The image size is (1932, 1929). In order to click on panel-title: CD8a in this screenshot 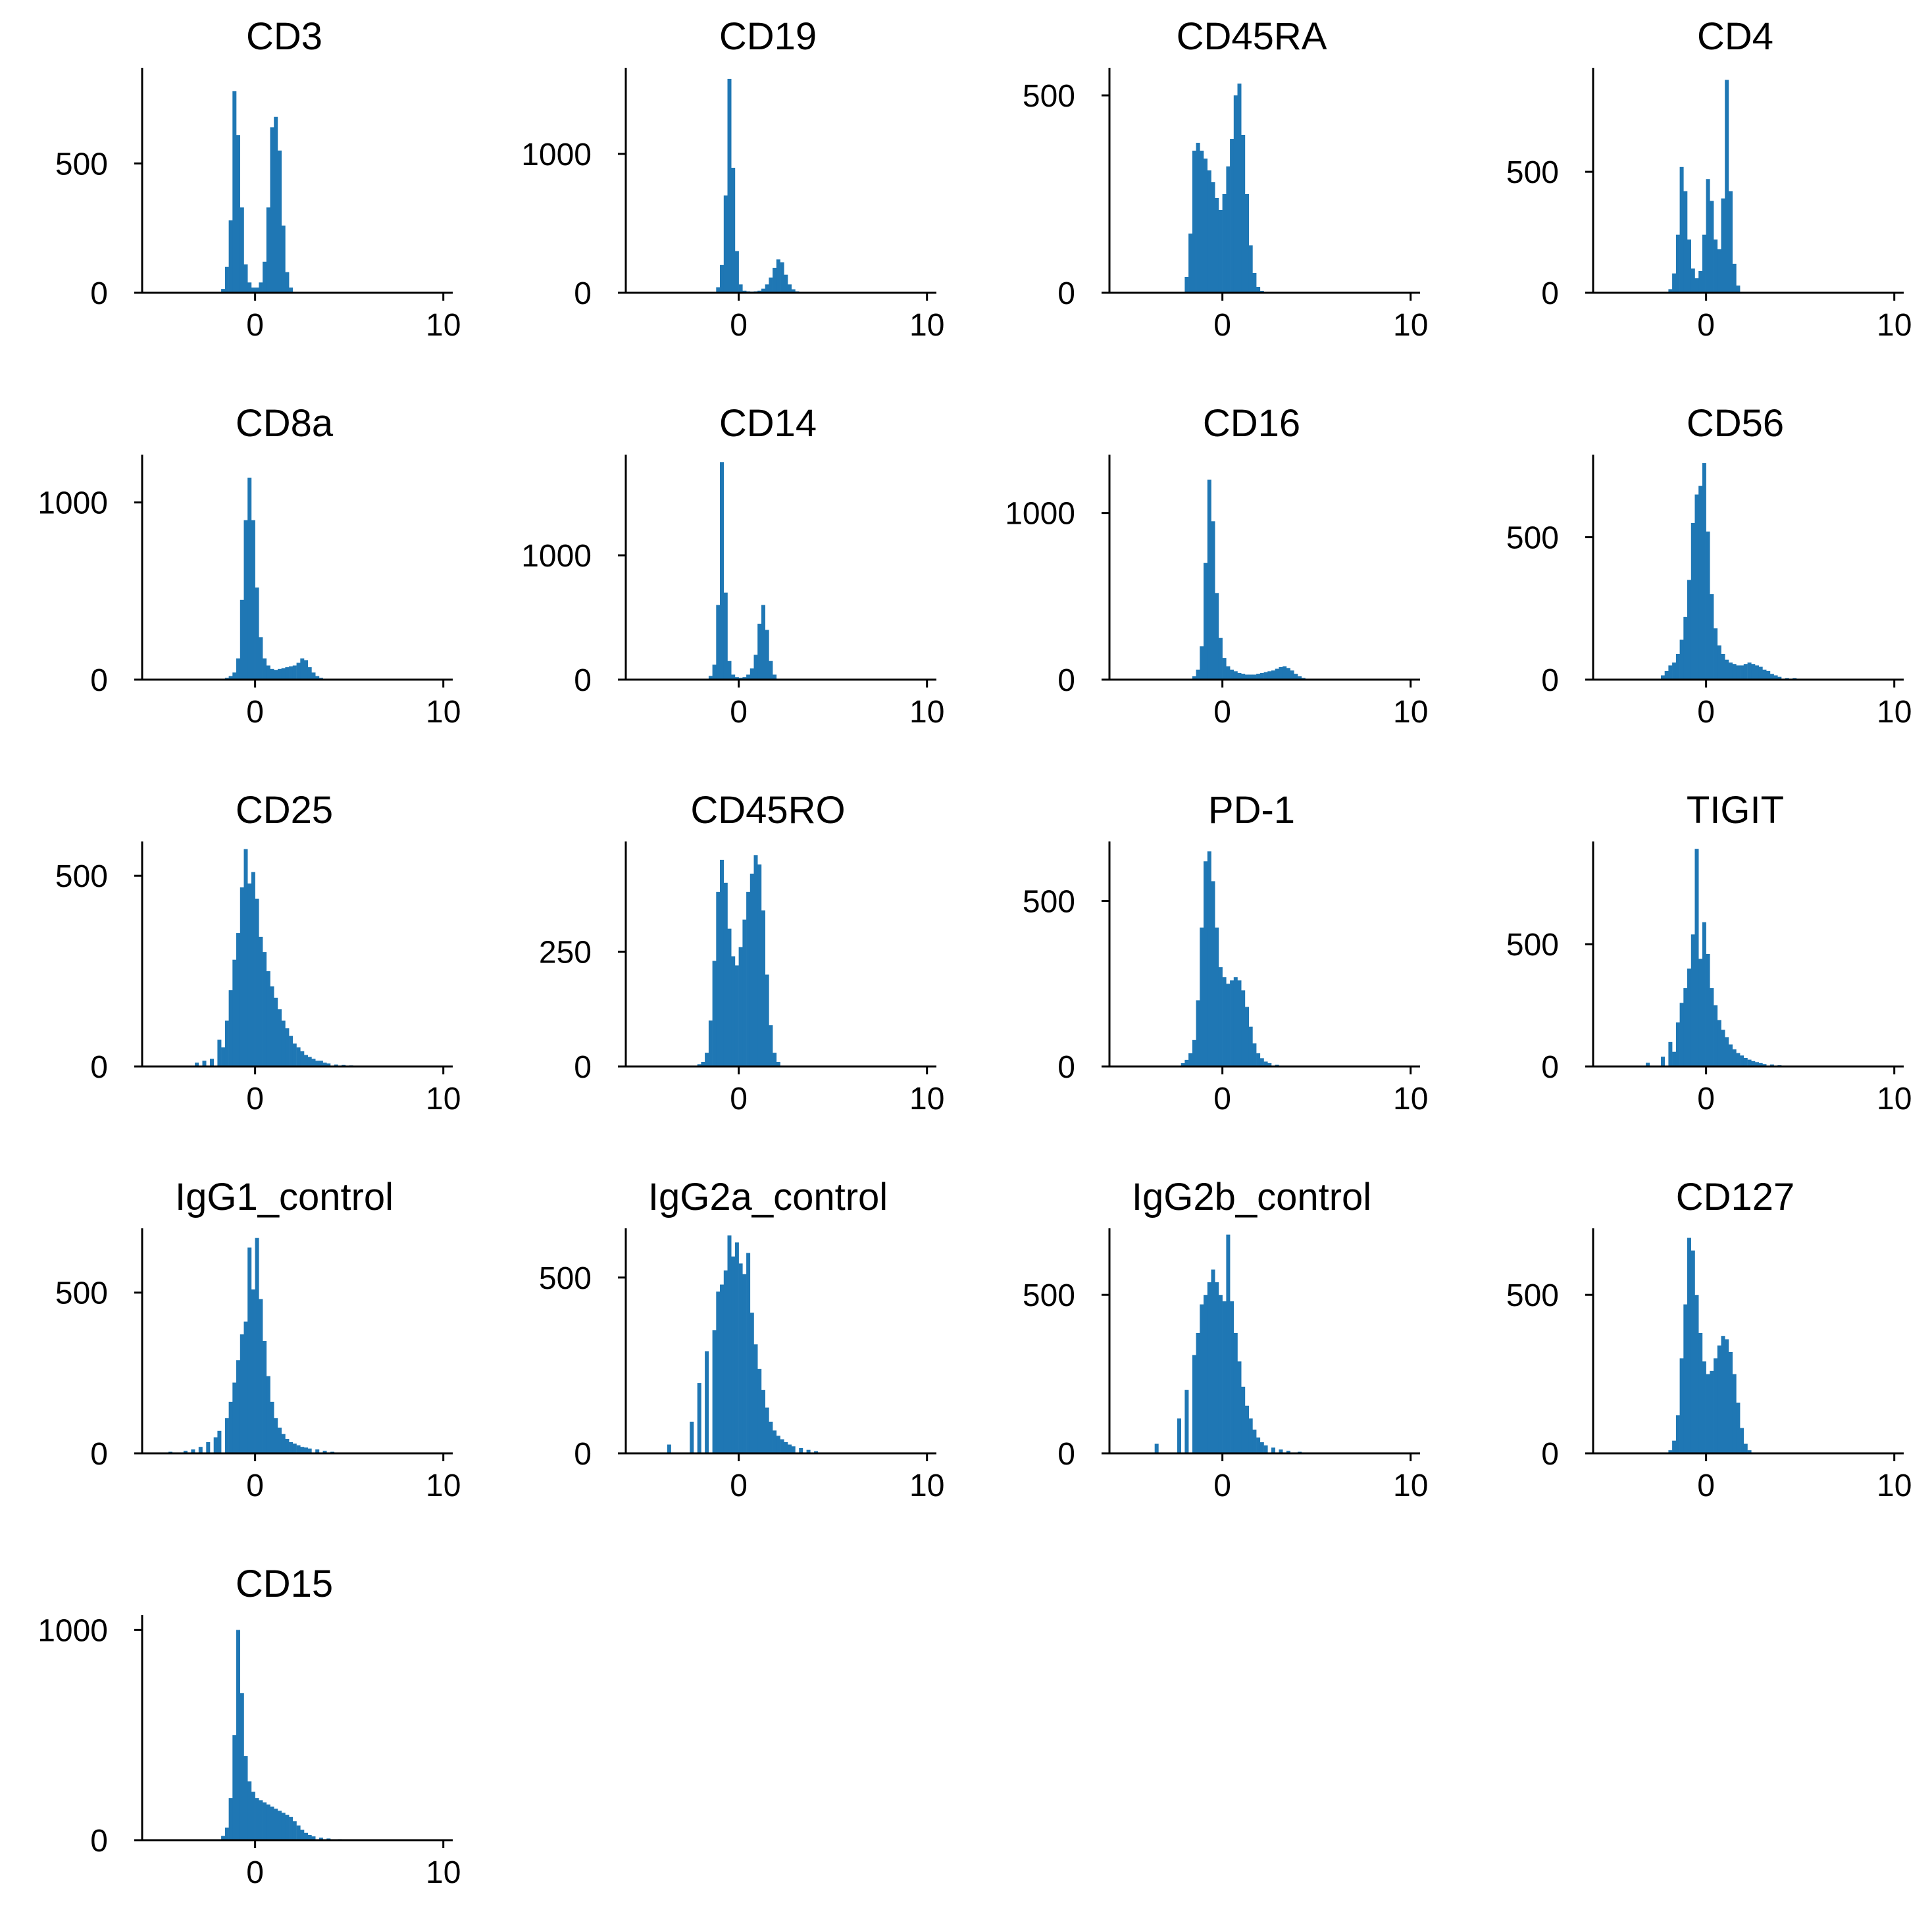, I will do `click(285, 423)`.